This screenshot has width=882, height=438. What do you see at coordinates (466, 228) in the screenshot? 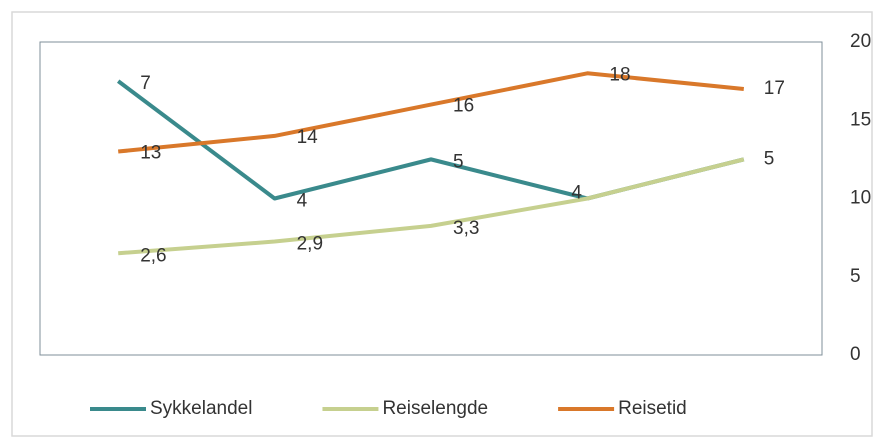
I see `data-label: 3,3` at bounding box center [466, 228].